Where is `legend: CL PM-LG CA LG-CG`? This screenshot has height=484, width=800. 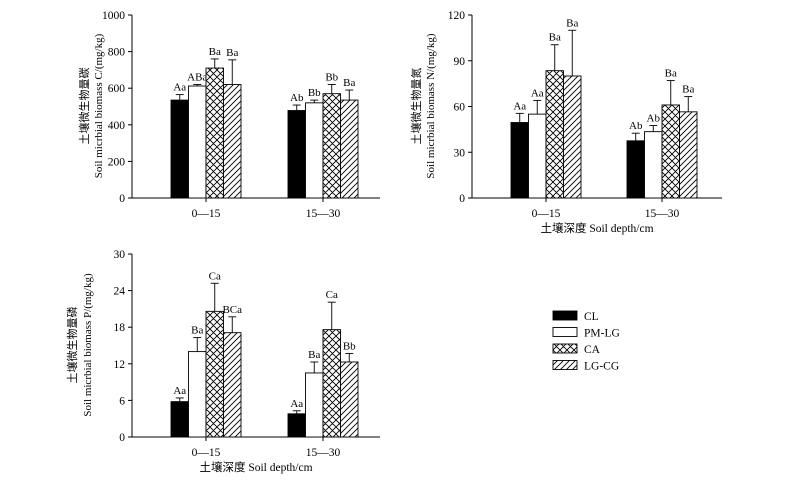
legend: CL PM-LG CA LG-CG is located at coordinates (586, 341).